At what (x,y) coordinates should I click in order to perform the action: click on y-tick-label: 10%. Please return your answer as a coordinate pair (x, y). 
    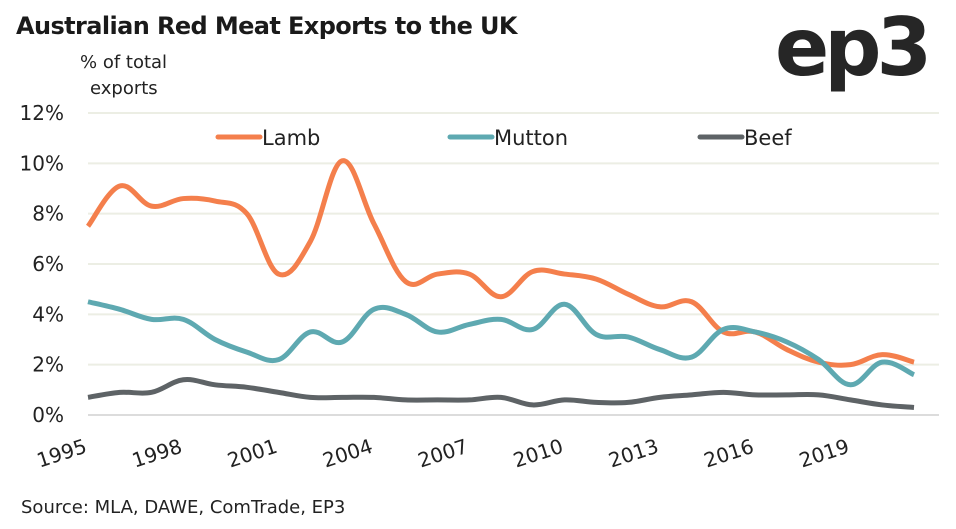
    Looking at the image, I should click on (42, 163).